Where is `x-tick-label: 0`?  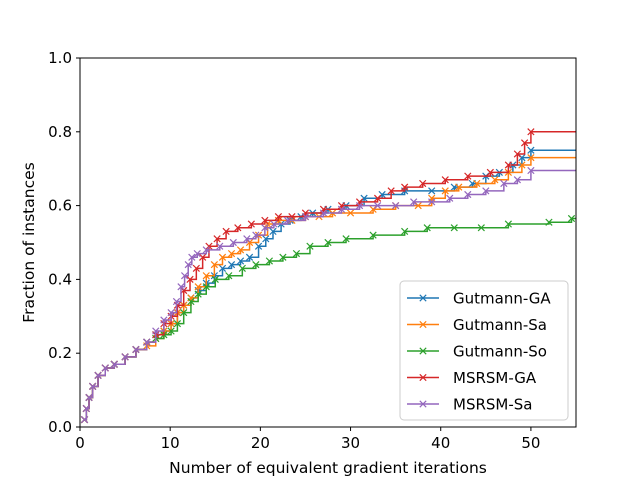 x-tick-label: 0 is located at coordinates (80, 443).